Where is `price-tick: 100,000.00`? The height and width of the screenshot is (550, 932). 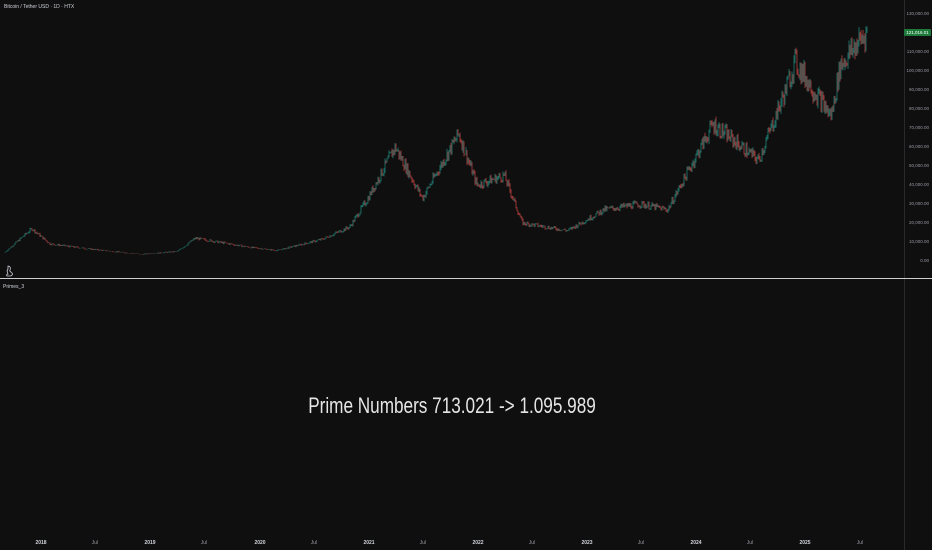
price-tick: 100,000.00 is located at coordinates (917, 70).